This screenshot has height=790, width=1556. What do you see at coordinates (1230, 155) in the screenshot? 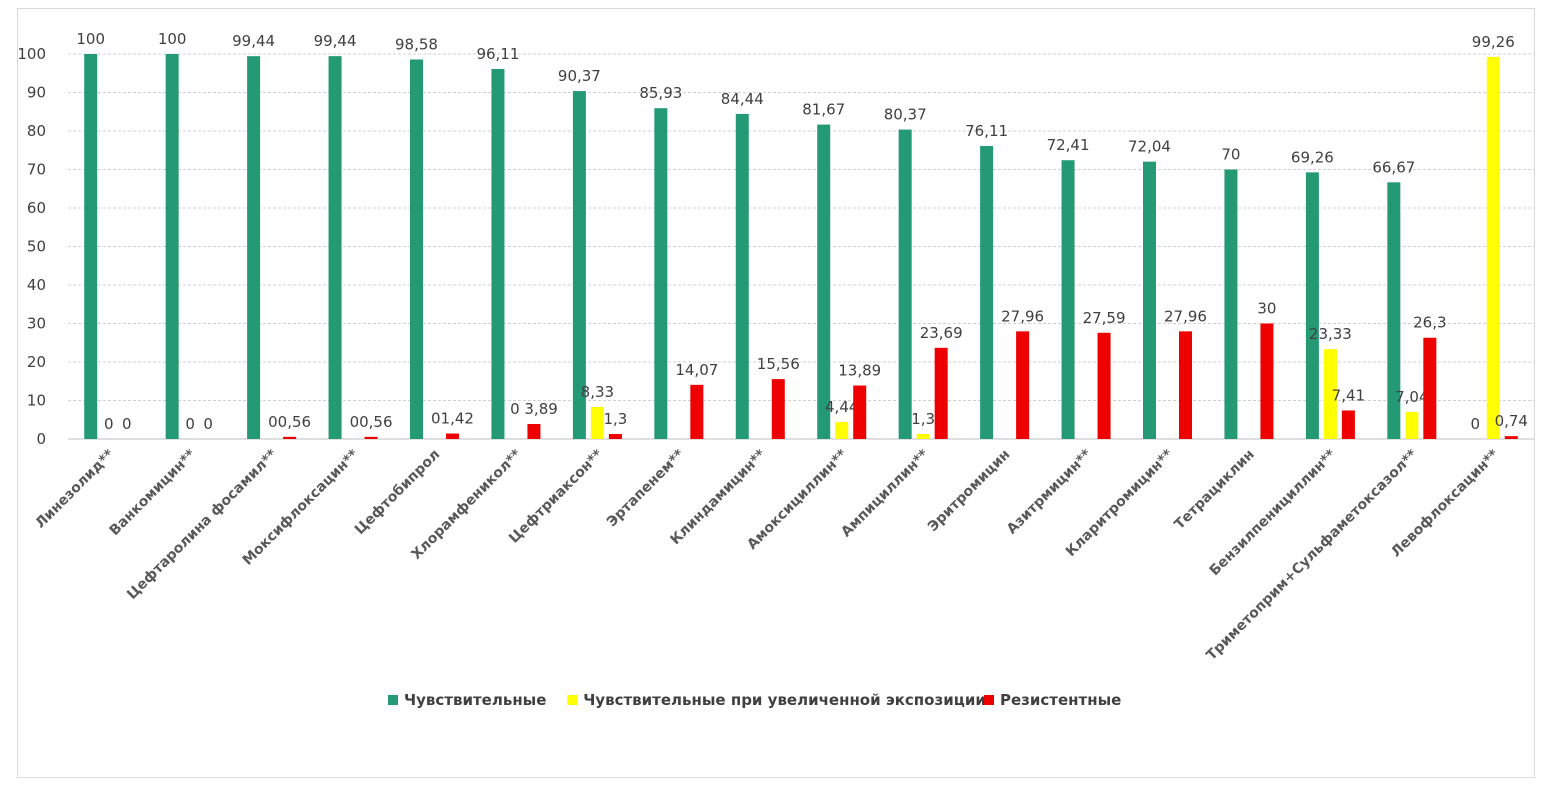
I see `data-label: 70` at bounding box center [1230, 155].